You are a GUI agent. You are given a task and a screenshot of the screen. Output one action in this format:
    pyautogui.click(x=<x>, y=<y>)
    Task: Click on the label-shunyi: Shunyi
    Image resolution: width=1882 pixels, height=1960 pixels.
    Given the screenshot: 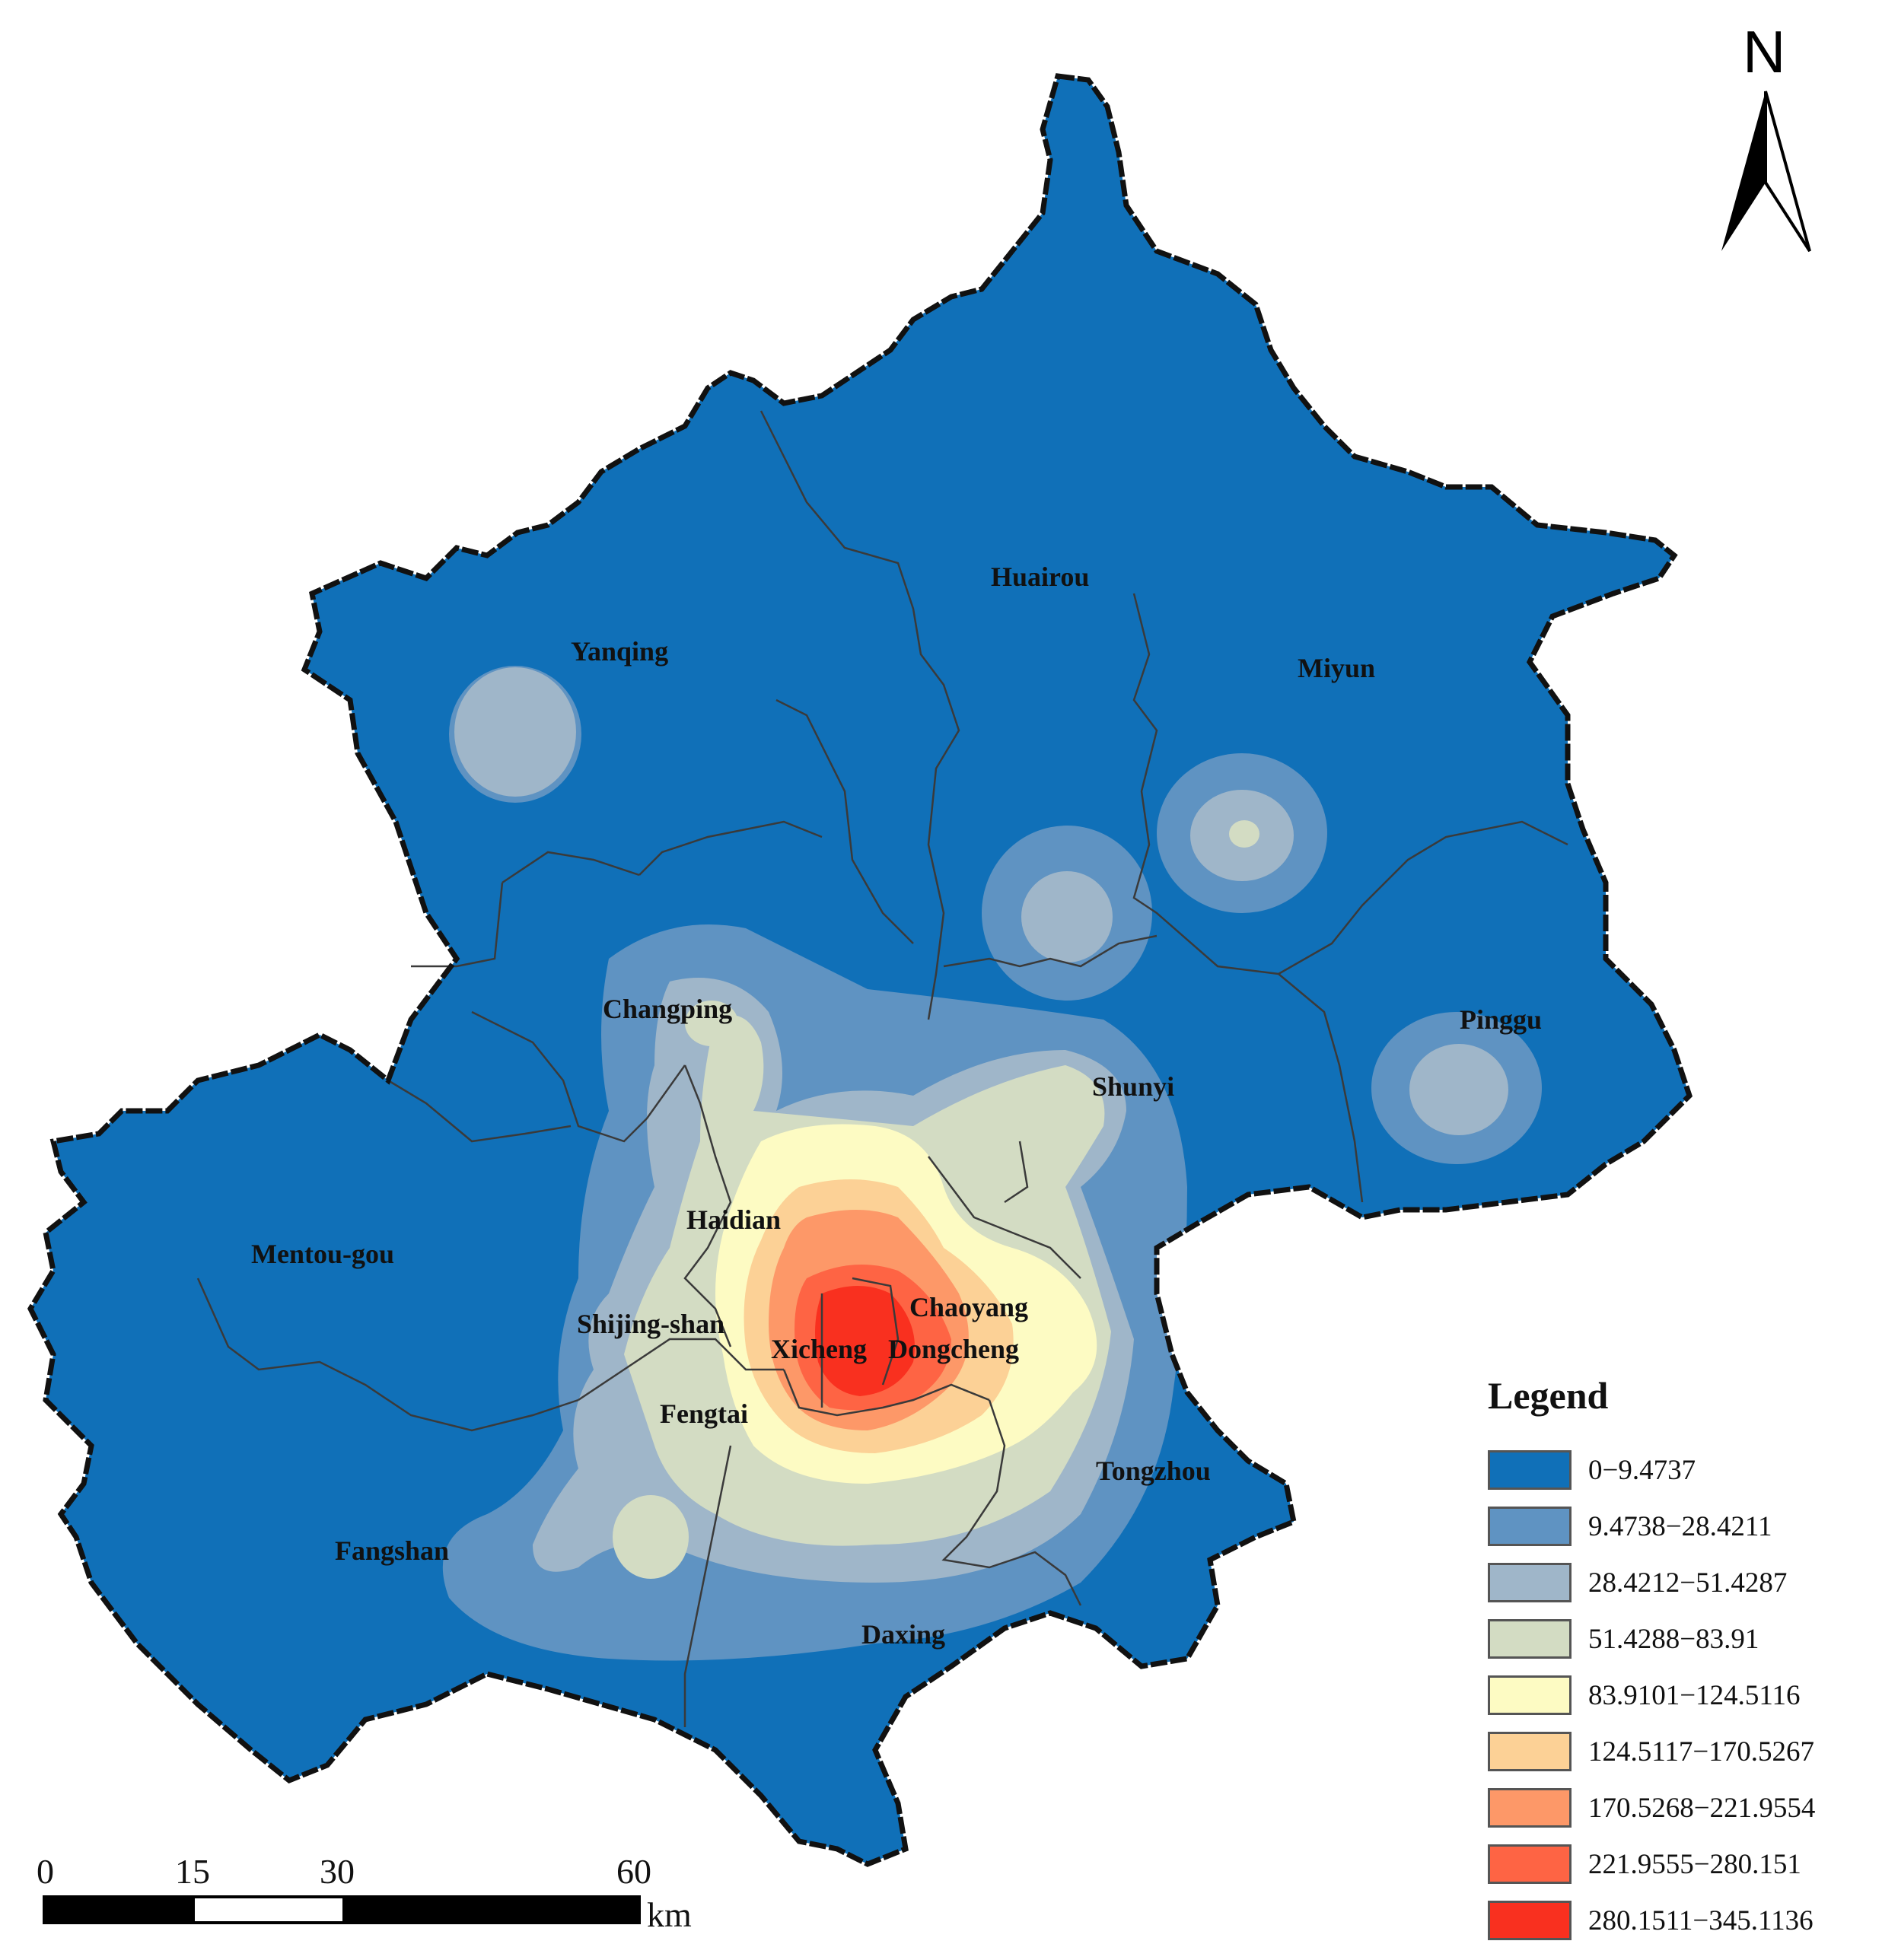 What is the action you would take?
    pyautogui.click(x=1133, y=1086)
    